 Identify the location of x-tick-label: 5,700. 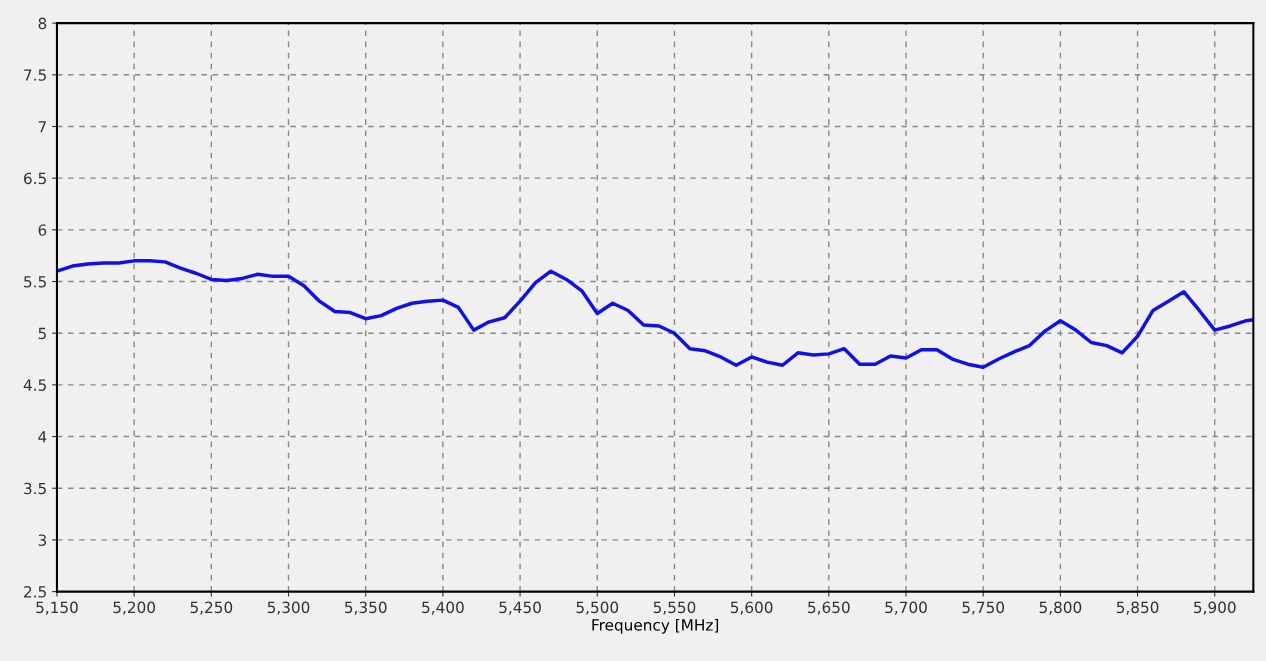
(906, 608).